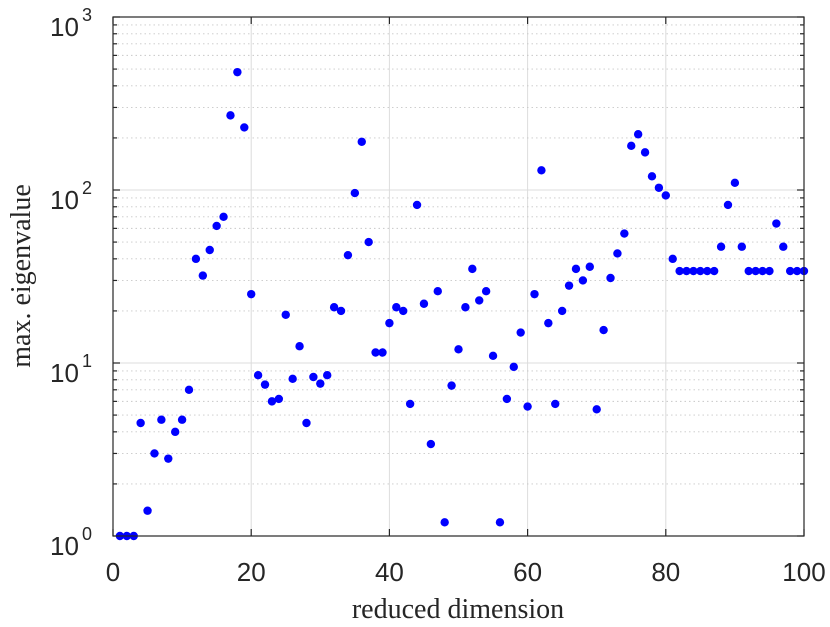  What do you see at coordinates (21, 275) in the screenshot?
I see `y-axis-label: max. eigenvalue` at bounding box center [21, 275].